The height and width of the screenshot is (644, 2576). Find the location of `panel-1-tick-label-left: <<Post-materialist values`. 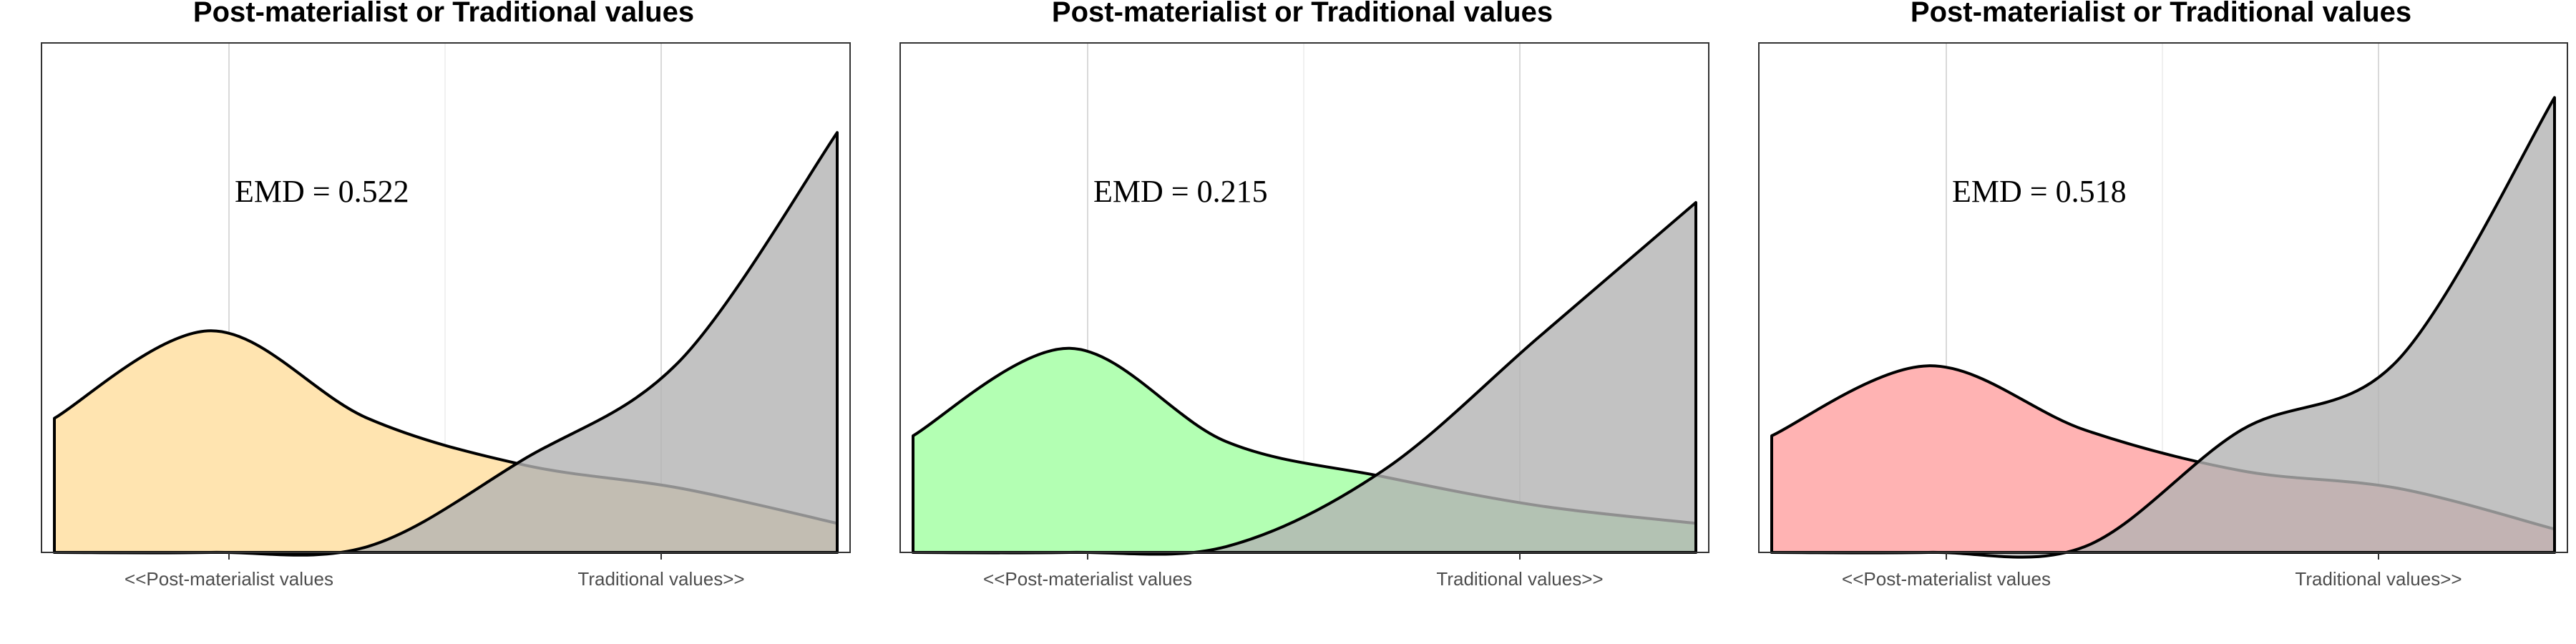

panel-1-tick-label-left: <<Post-materialist values is located at coordinates (229, 579).